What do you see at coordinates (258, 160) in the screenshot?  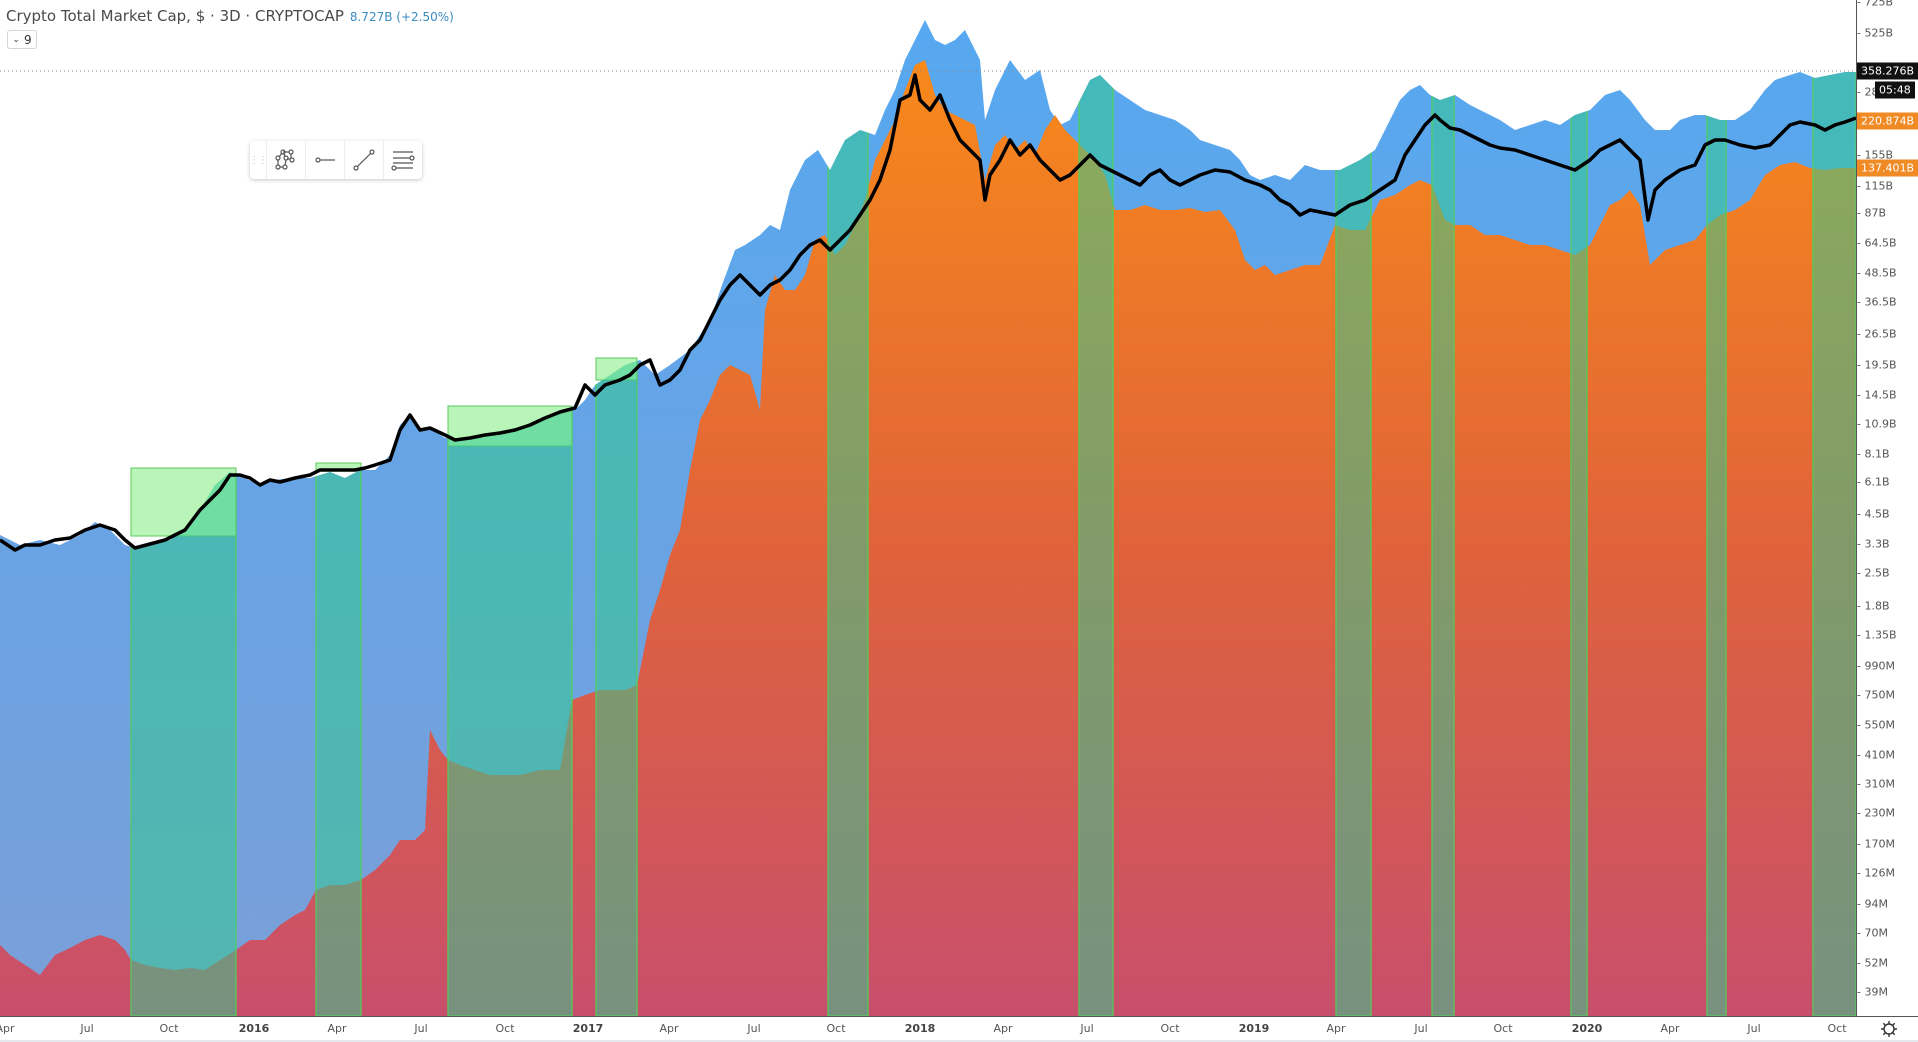 I see `drag-handle-icon: ⋮⋮` at bounding box center [258, 160].